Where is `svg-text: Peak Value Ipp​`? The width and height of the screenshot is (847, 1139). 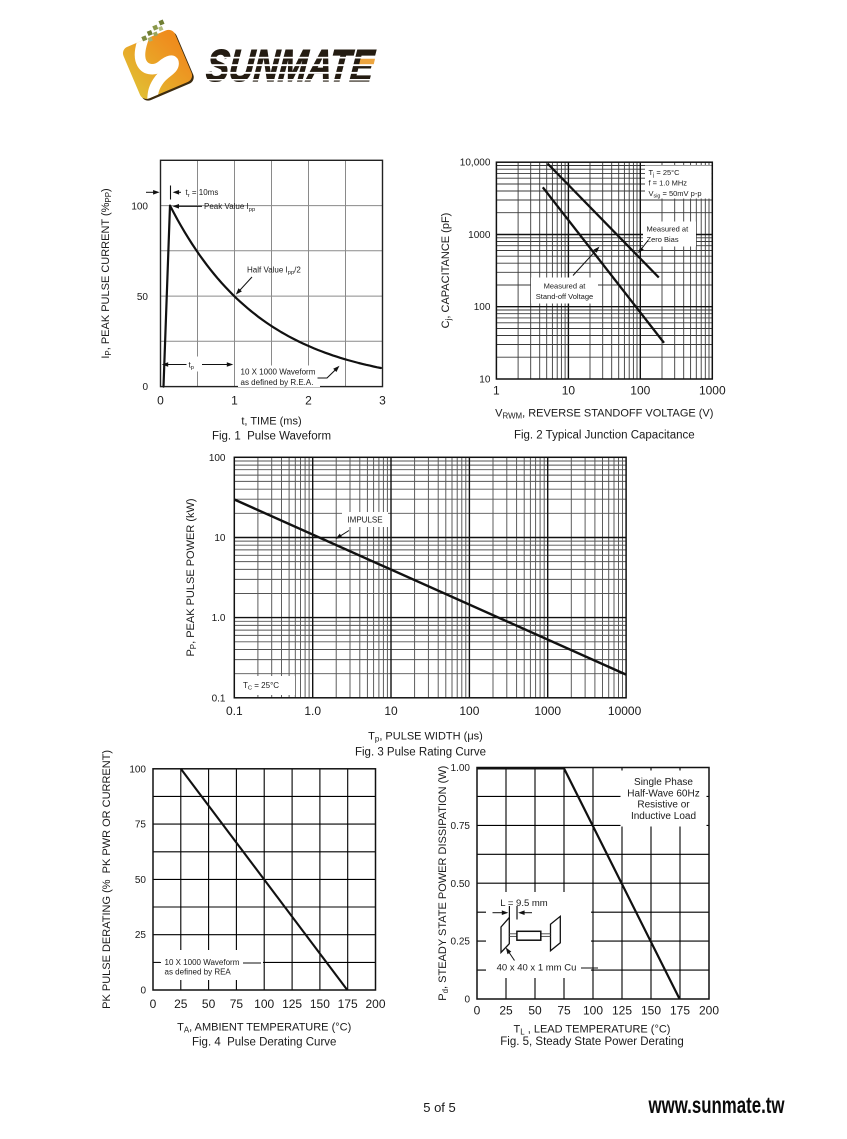
svg-text: Peak Value Ipp​ is located at coordinates (229, 207).